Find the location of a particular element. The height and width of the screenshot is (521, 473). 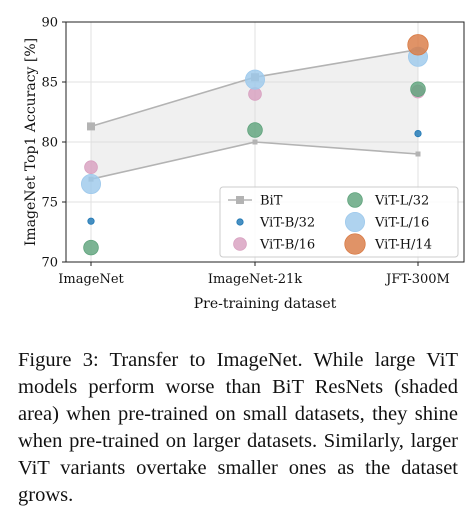

legend-label: ViT-L/16 is located at coordinates (401, 223).